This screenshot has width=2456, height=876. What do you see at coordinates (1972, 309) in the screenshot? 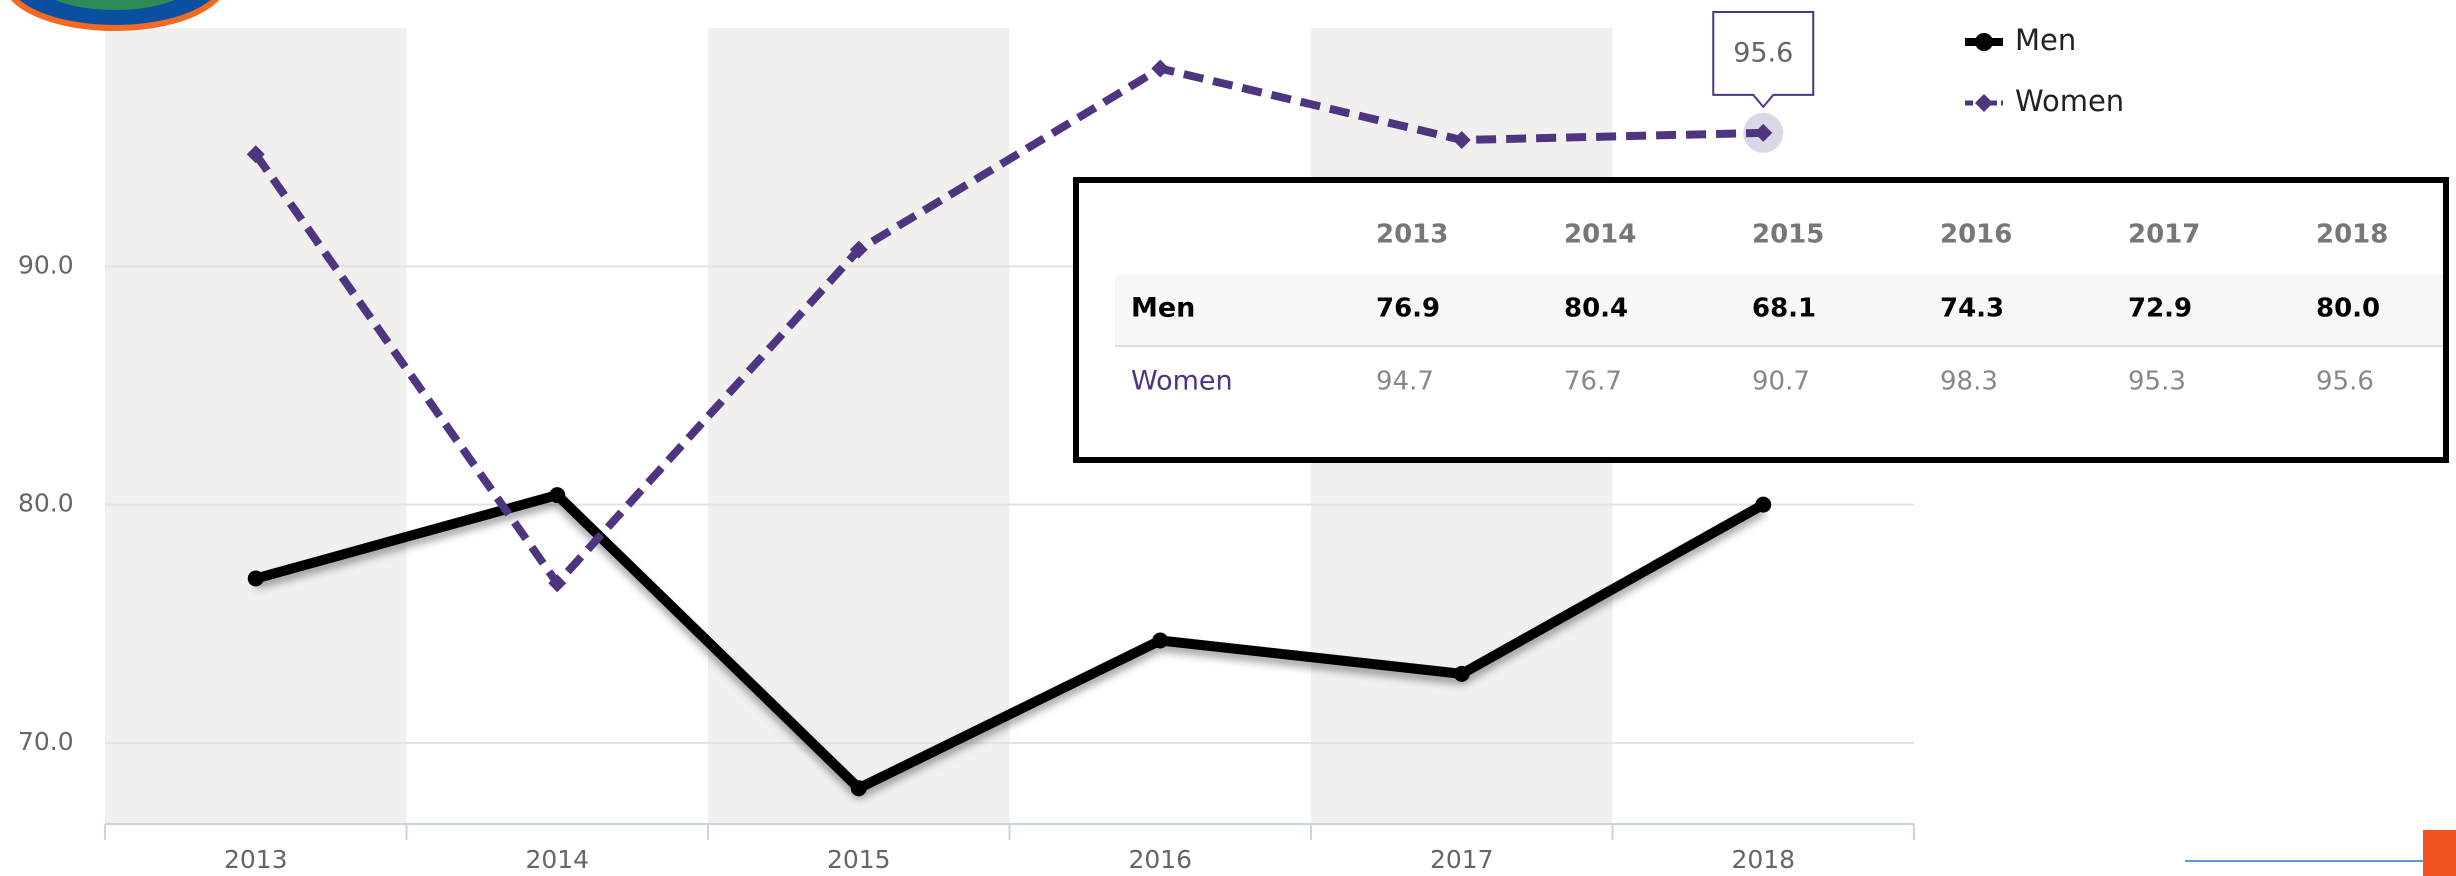
I see `table-cell: 74.3` at bounding box center [1972, 309].